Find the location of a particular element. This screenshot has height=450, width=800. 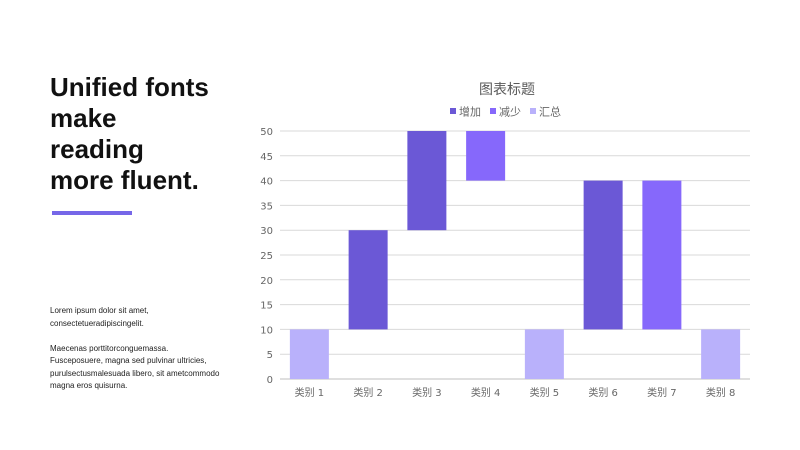

y-tick-label: 5 is located at coordinates (270, 355).